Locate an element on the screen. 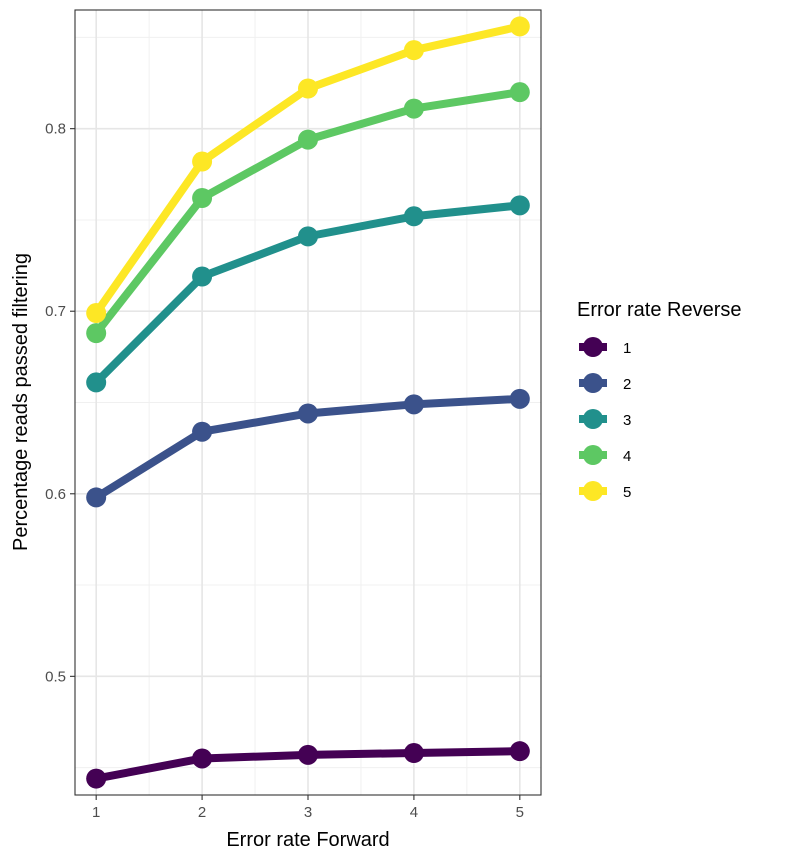 This screenshot has height=862, width=787. legend-item-3: 3 is located at coordinates (605, 419).